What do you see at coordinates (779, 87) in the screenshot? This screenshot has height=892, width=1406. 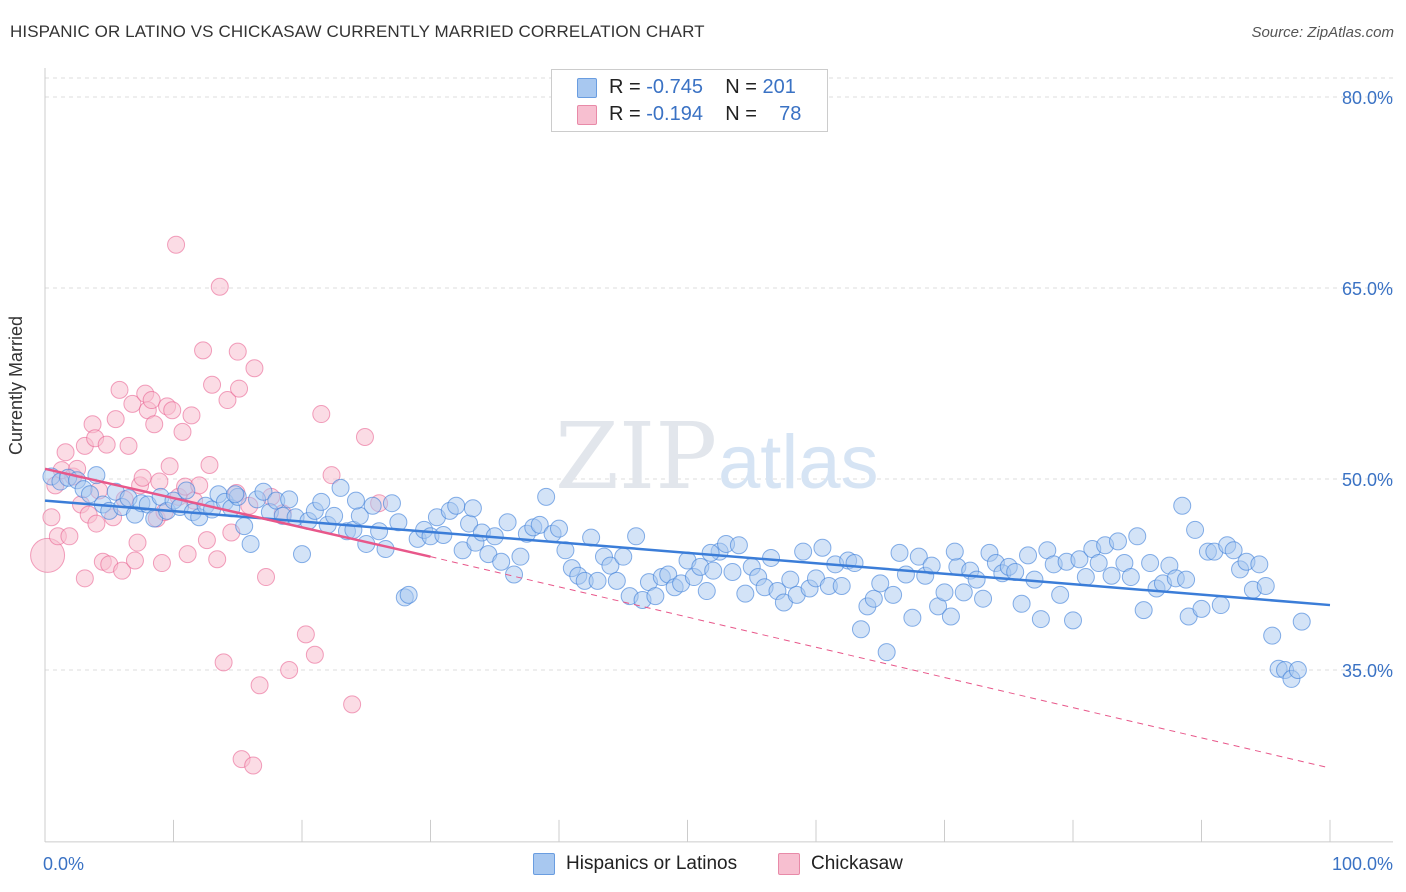 I see `legend-n-value: 201` at bounding box center [779, 87].